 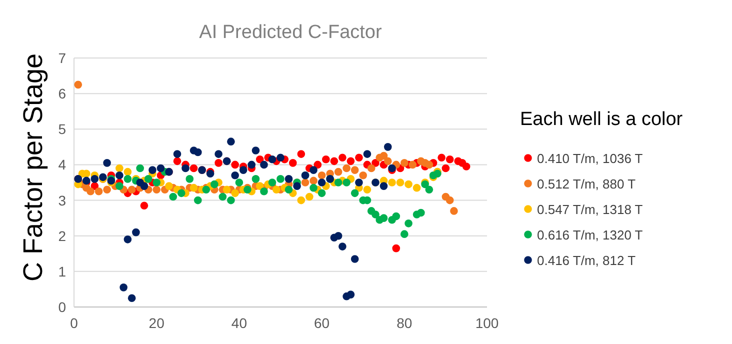 What do you see at coordinates (62, 129) in the screenshot?
I see `y-tick-label: 5` at bounding box center [62, 129].